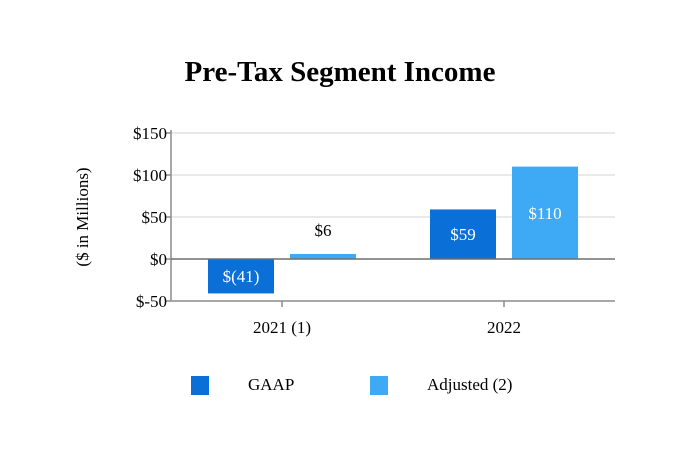 Image resolution: width=680 pixels, height=470 pixels. Describe the element at coordinates (271, 384) in the screenshot. I see `legend-label-gaap: GAAP` at that location.